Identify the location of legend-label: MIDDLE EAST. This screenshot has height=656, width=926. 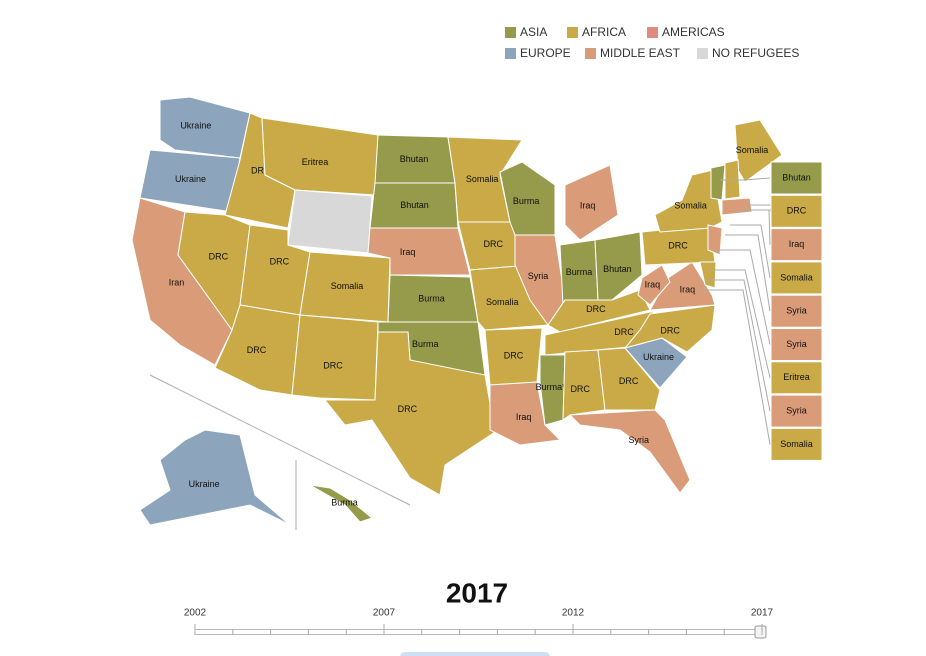
(640, 53).